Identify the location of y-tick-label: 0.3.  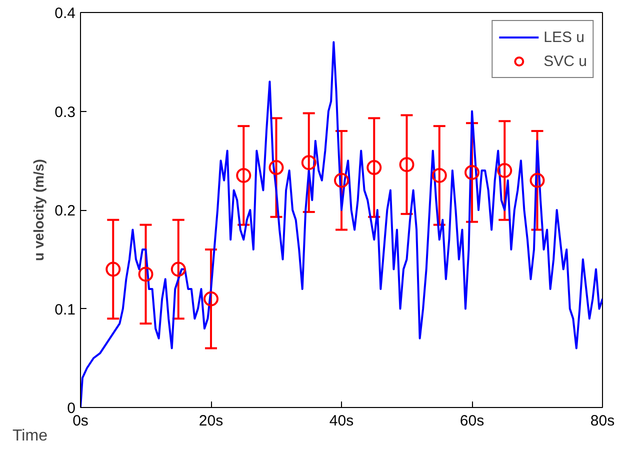
(65, 112).